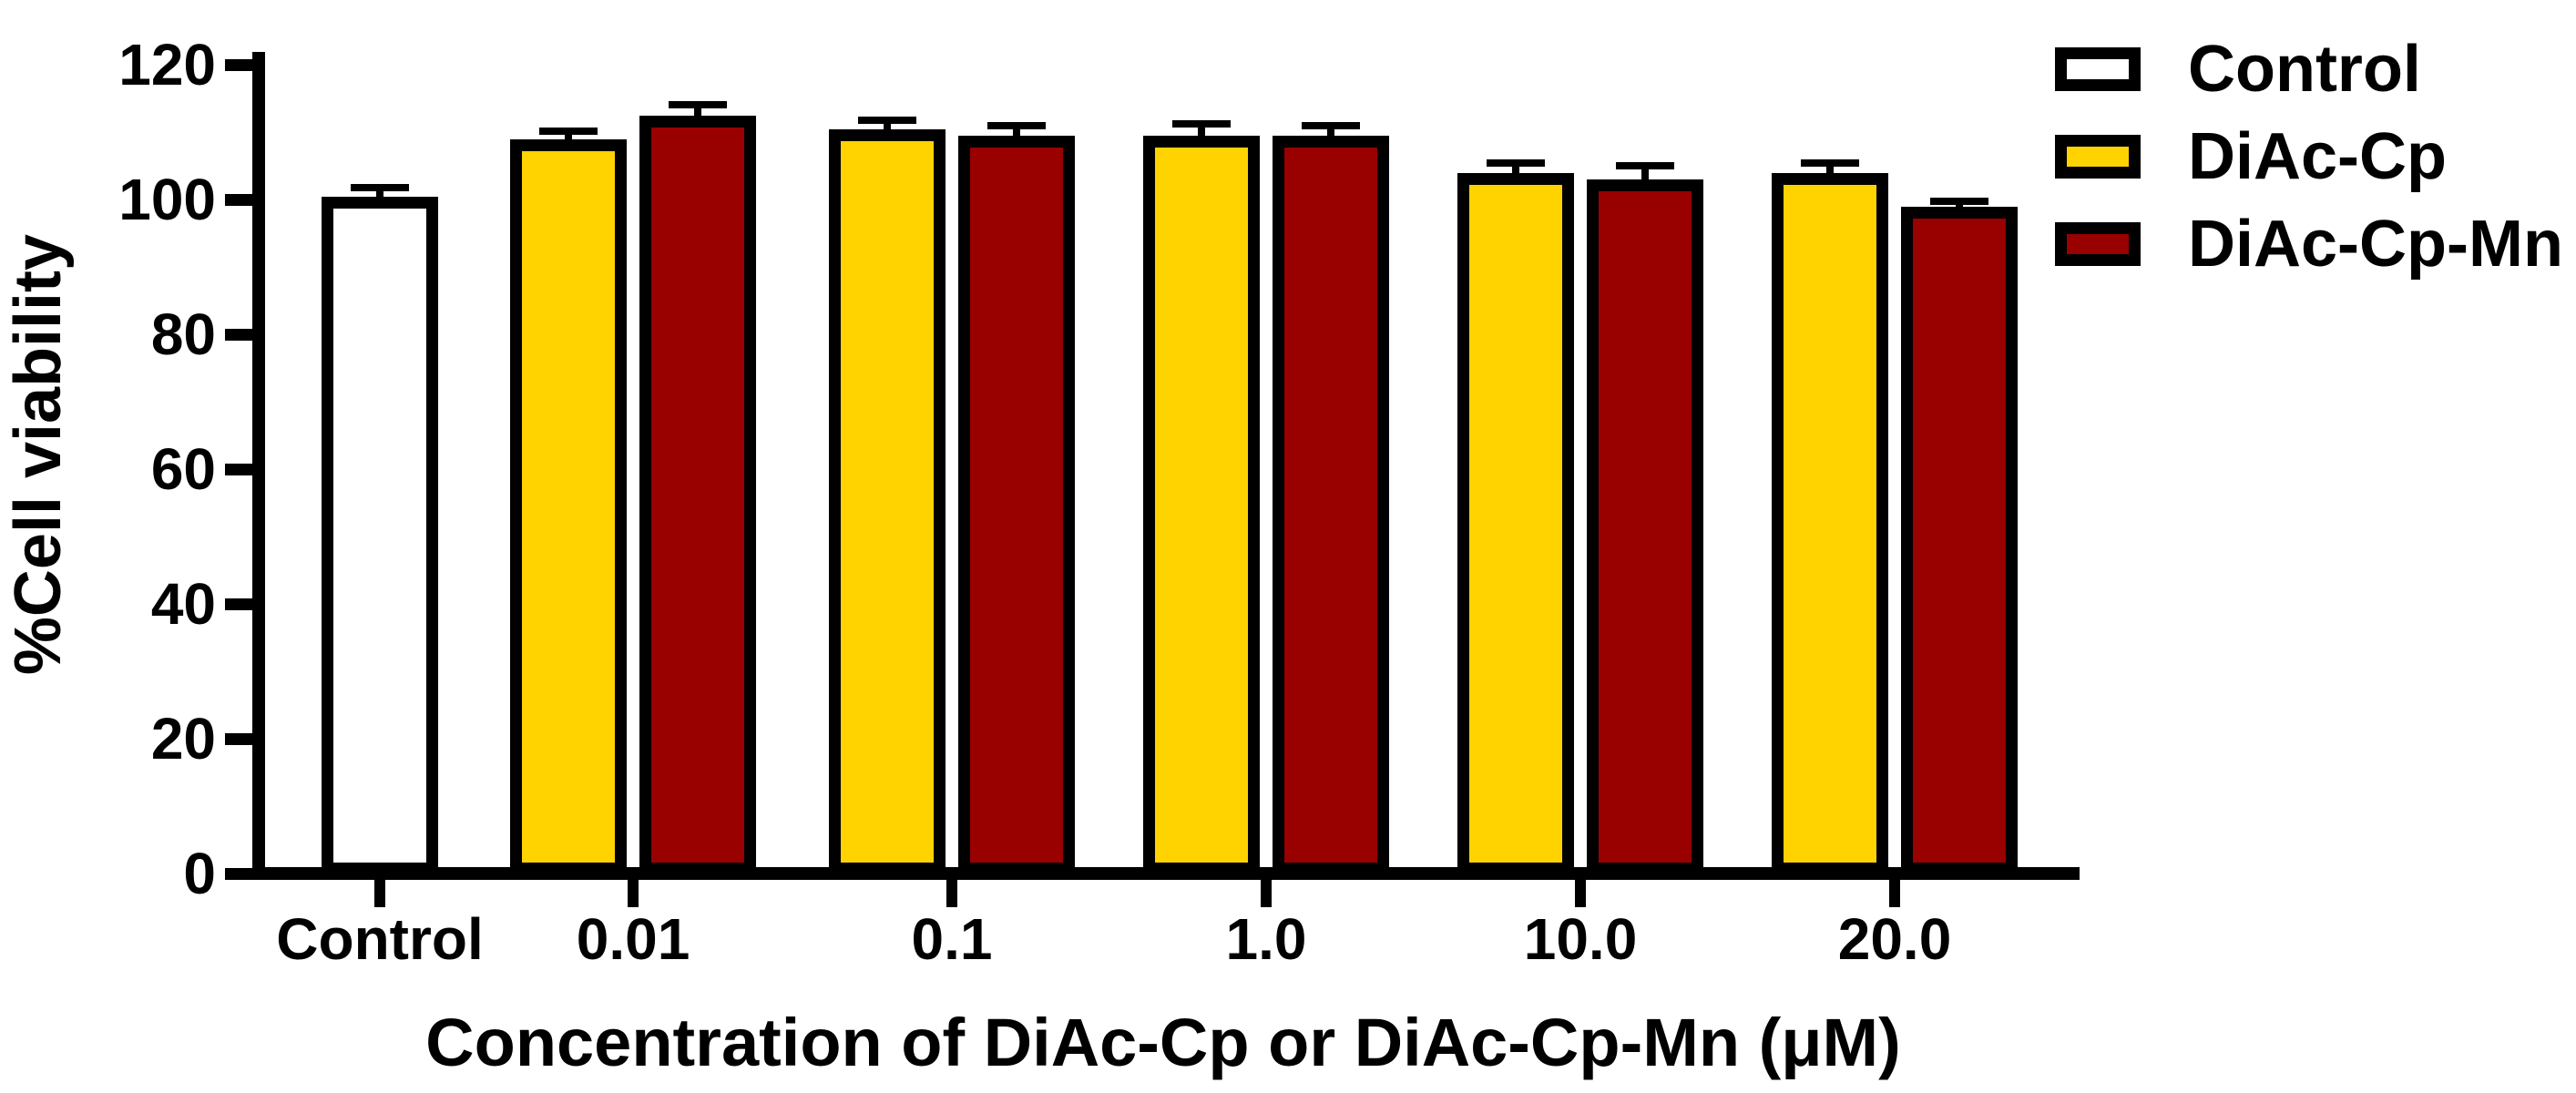  What do you see at coordinates (167, 65) in the screenshot?
I see `y-tick-label-120: 120` at bounding box center [167, 65].